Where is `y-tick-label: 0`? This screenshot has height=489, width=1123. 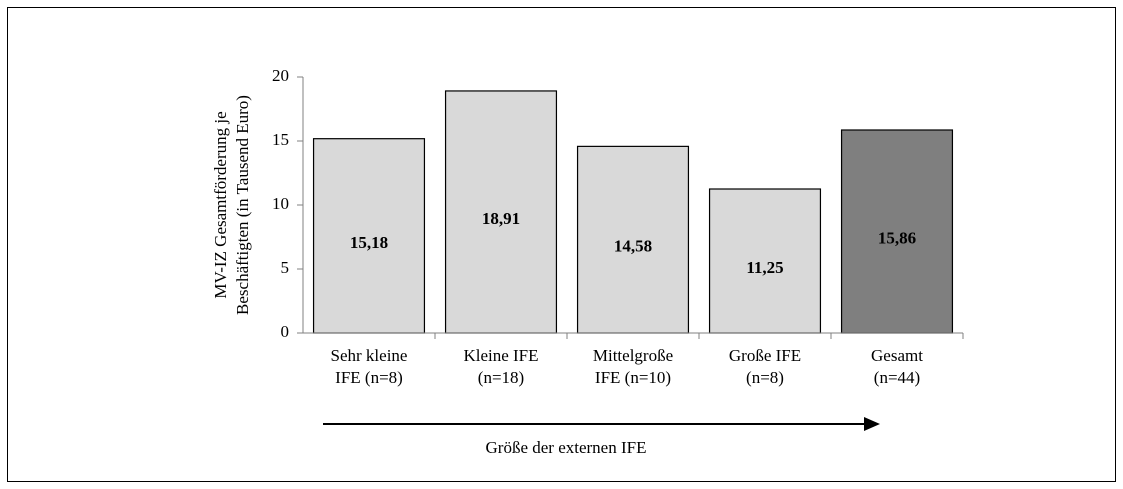
y-tick-label: 0 is located at coordinates (285, 331).